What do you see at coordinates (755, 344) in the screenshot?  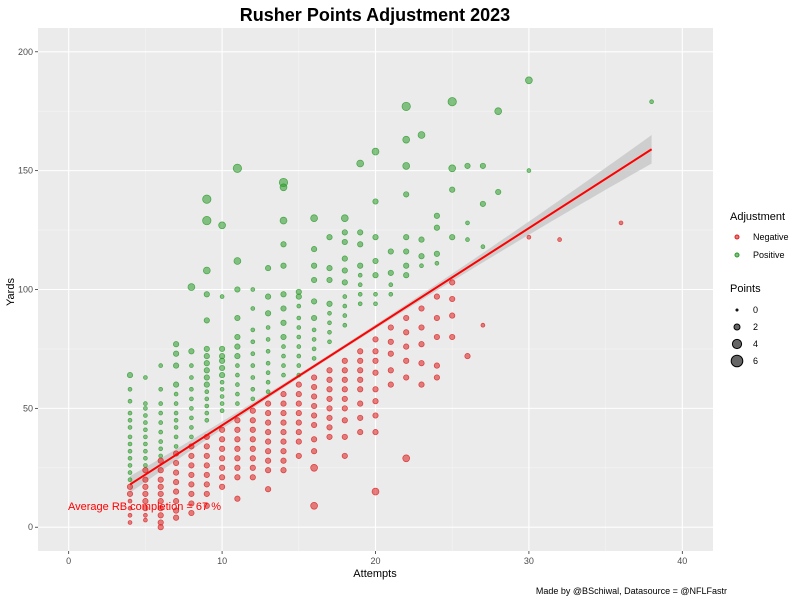 I see `legend-size-4-label: 4` at bounding box center [755, 344].